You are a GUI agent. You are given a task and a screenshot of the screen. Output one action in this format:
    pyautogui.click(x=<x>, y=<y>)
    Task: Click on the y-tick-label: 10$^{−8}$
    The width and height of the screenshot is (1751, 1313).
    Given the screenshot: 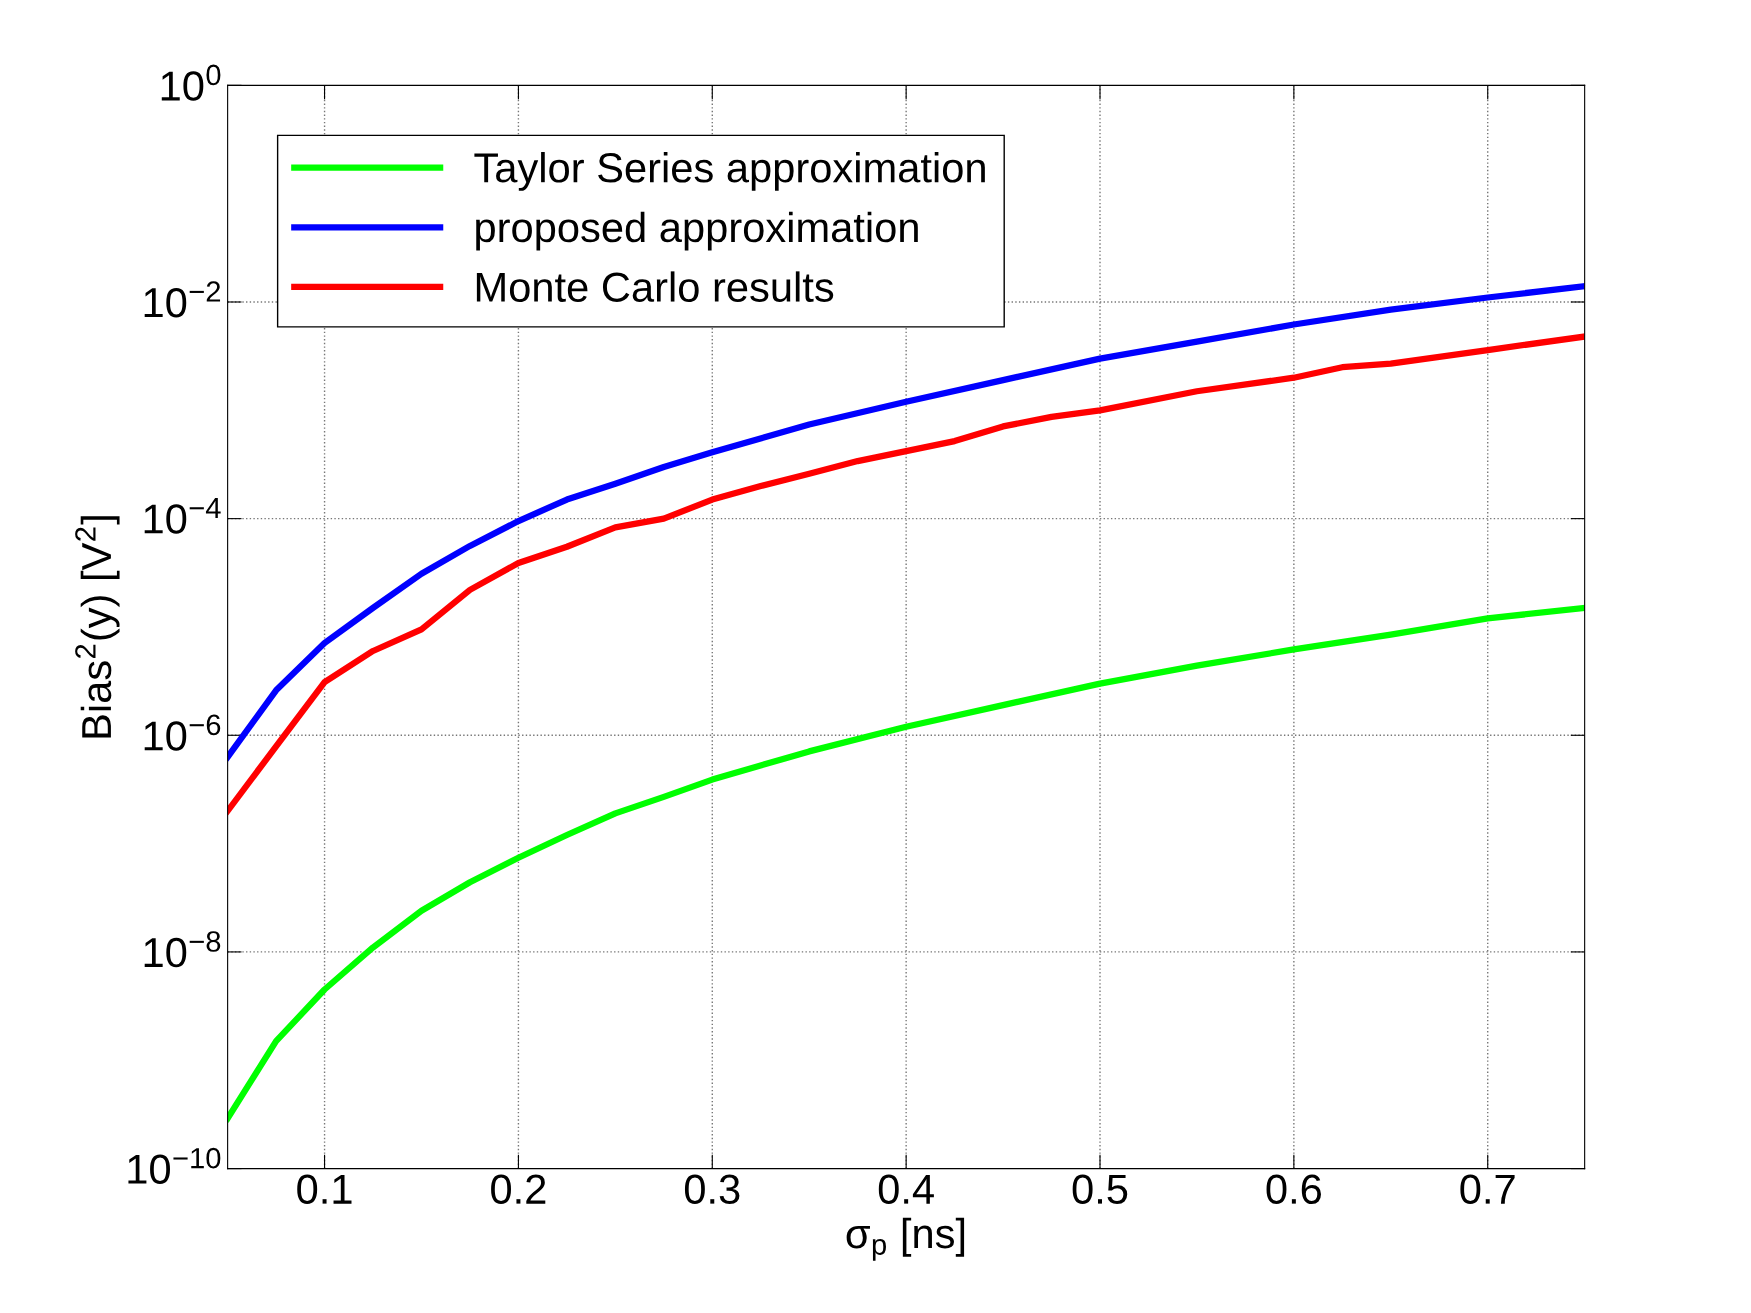 What is the action you would take?
    pyautogui.click(x=182, y=949)
    